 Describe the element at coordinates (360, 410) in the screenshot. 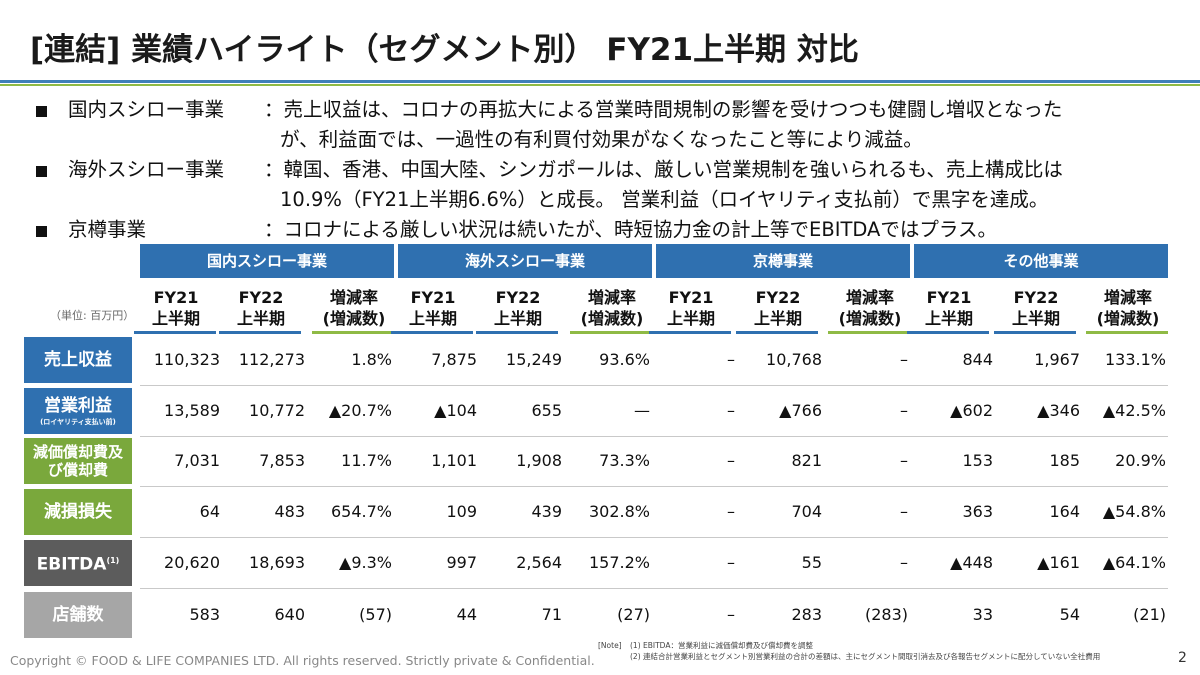

I see `table-cell: ▲20.7%` at that location.